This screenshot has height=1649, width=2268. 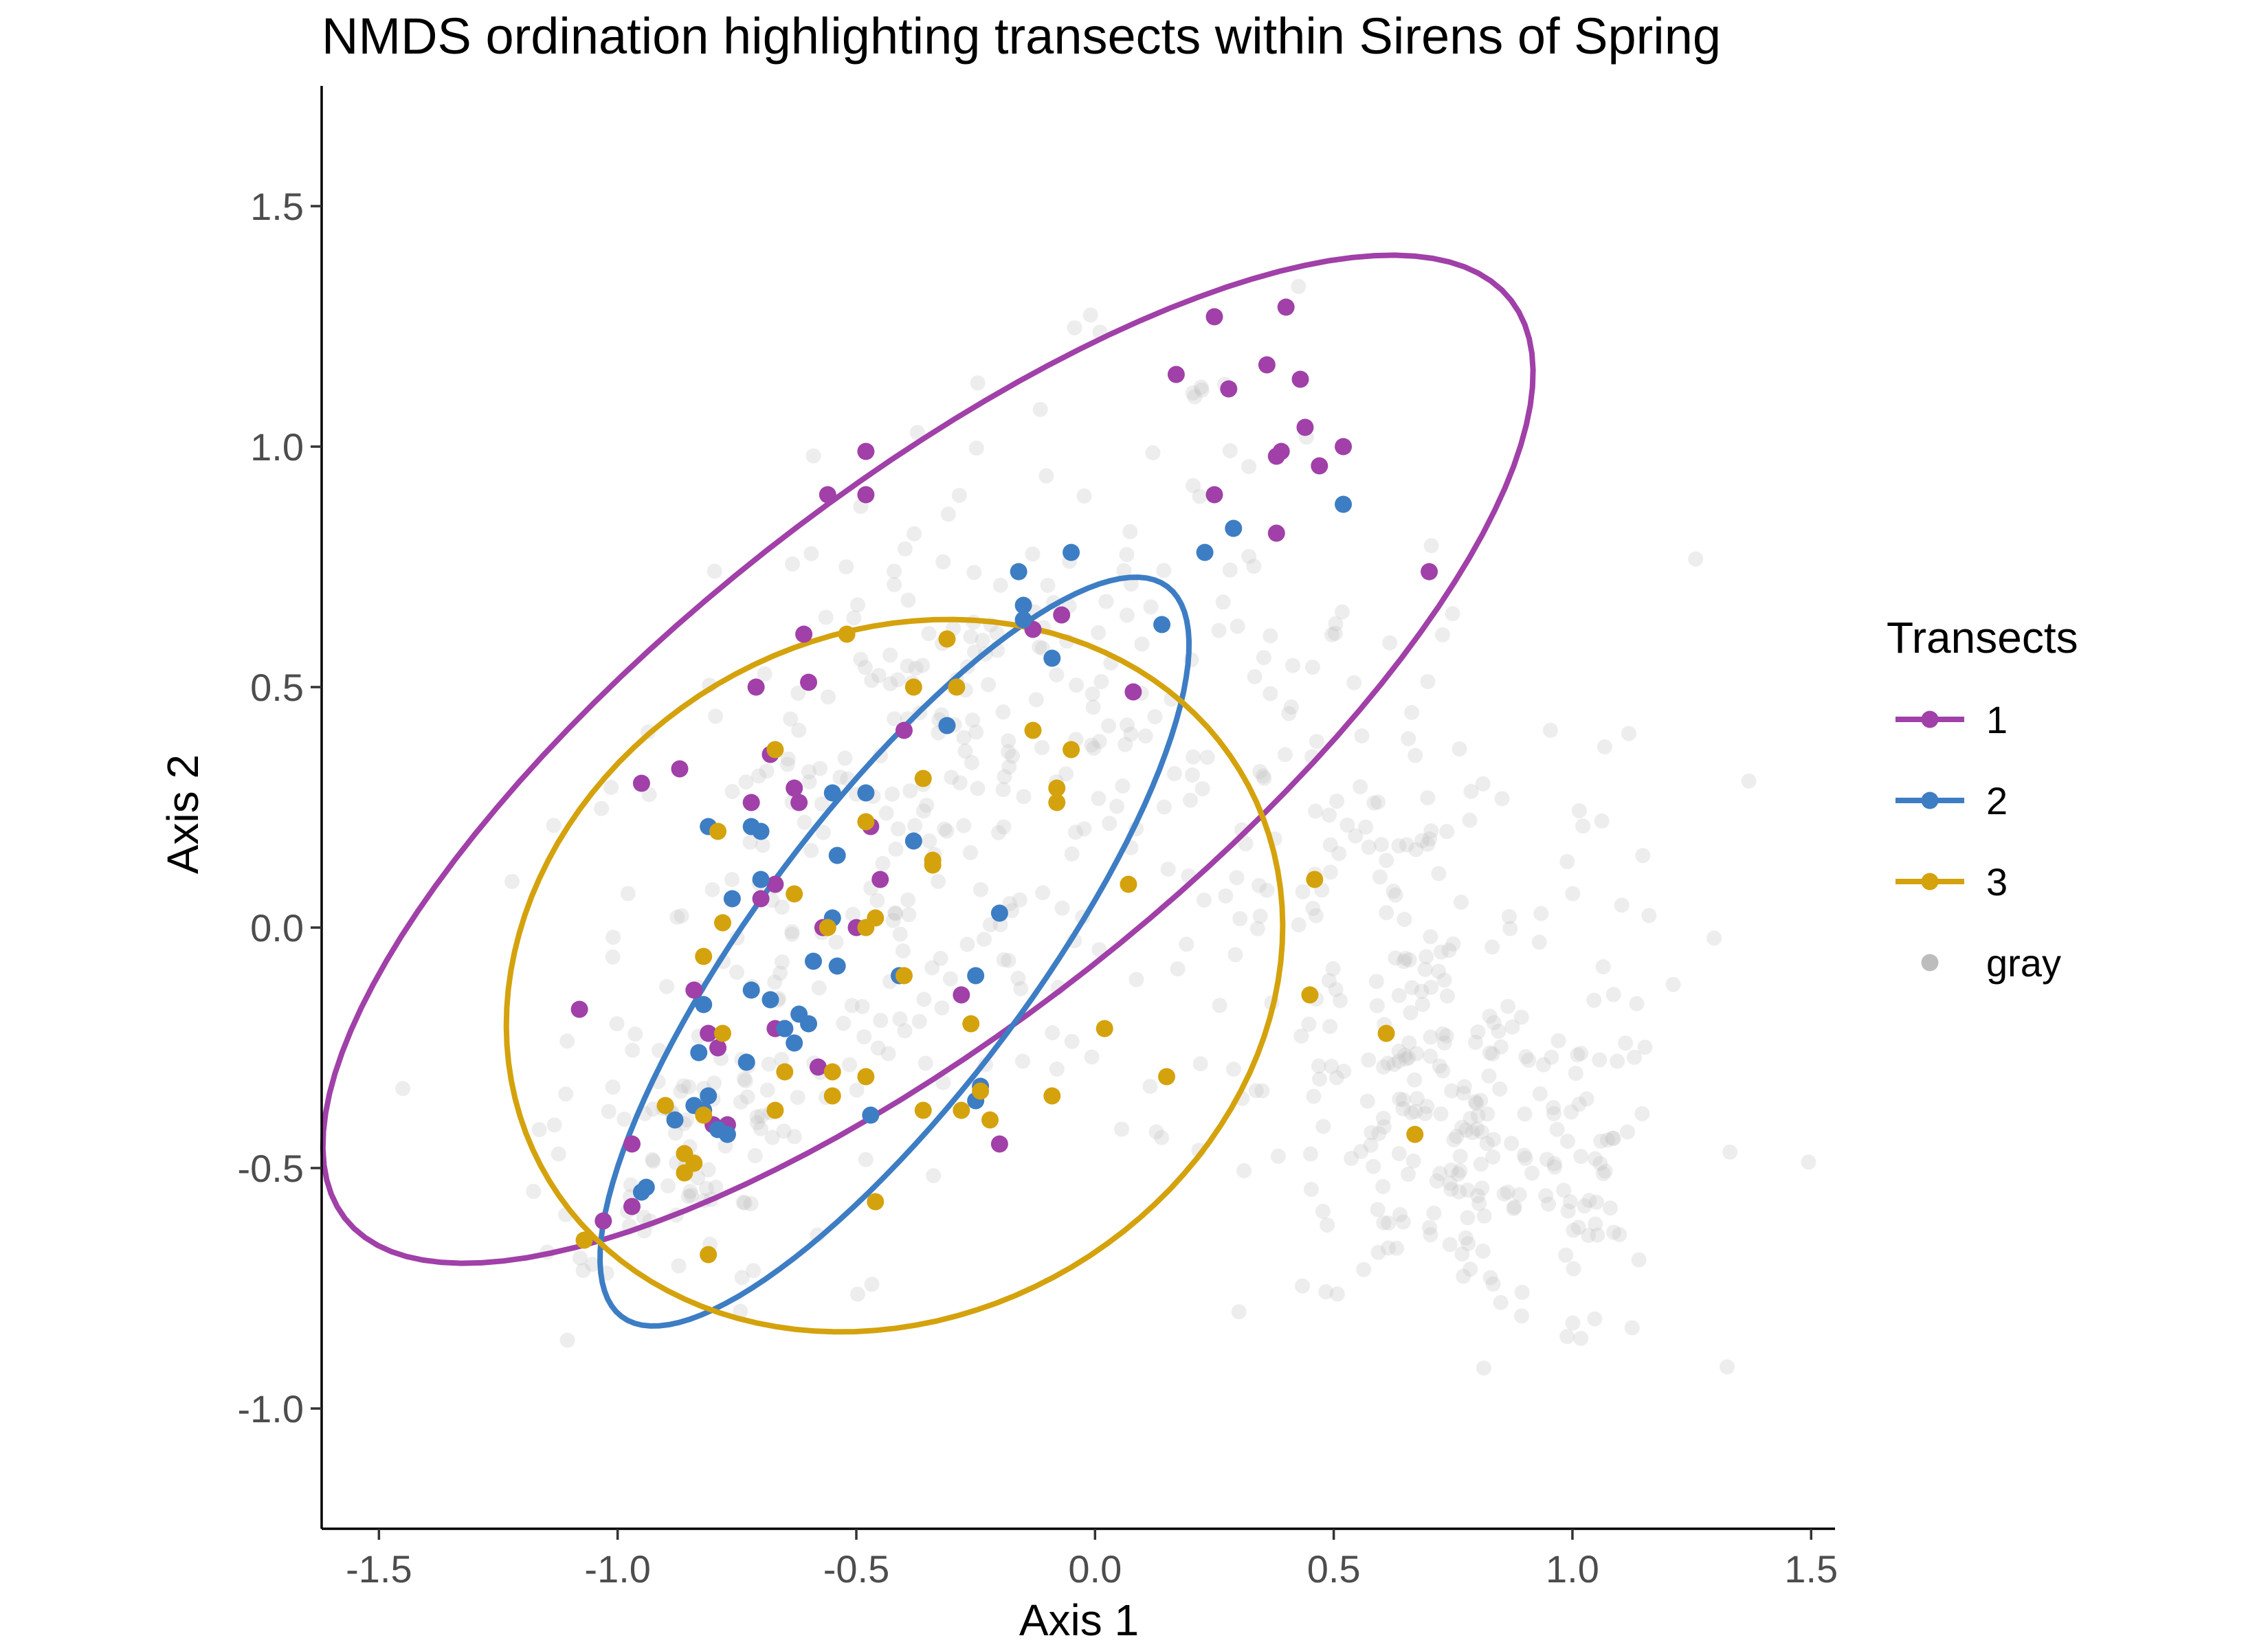 I want to click on x-tick-label-6: 1.5, so click(x=1811, y=1569).